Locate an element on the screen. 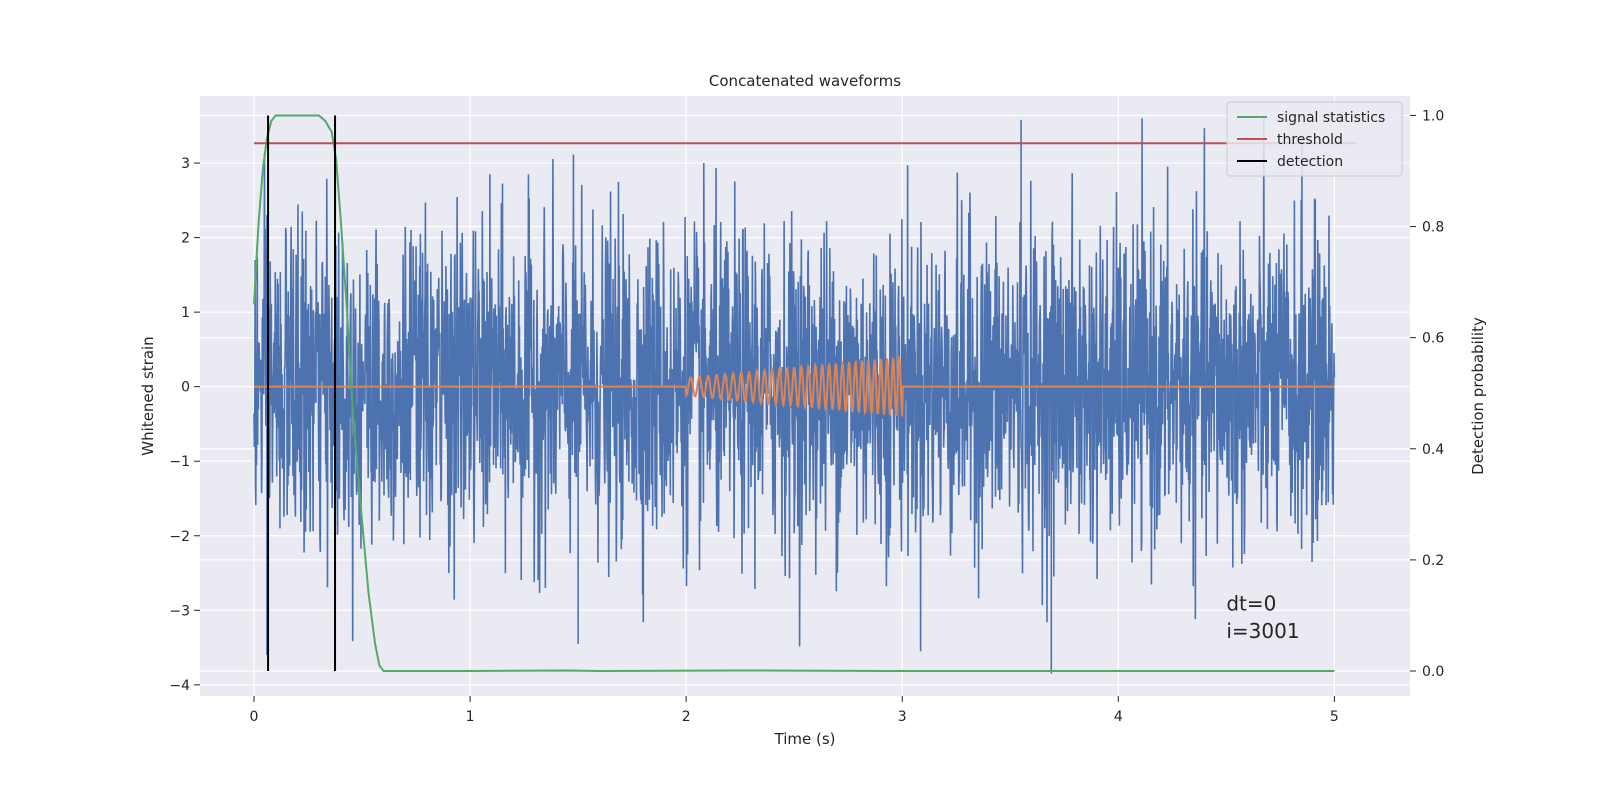 The height and width of the screenshot is (800, 1600). y-tick-label: −2 is located at coordinates (179, 537).